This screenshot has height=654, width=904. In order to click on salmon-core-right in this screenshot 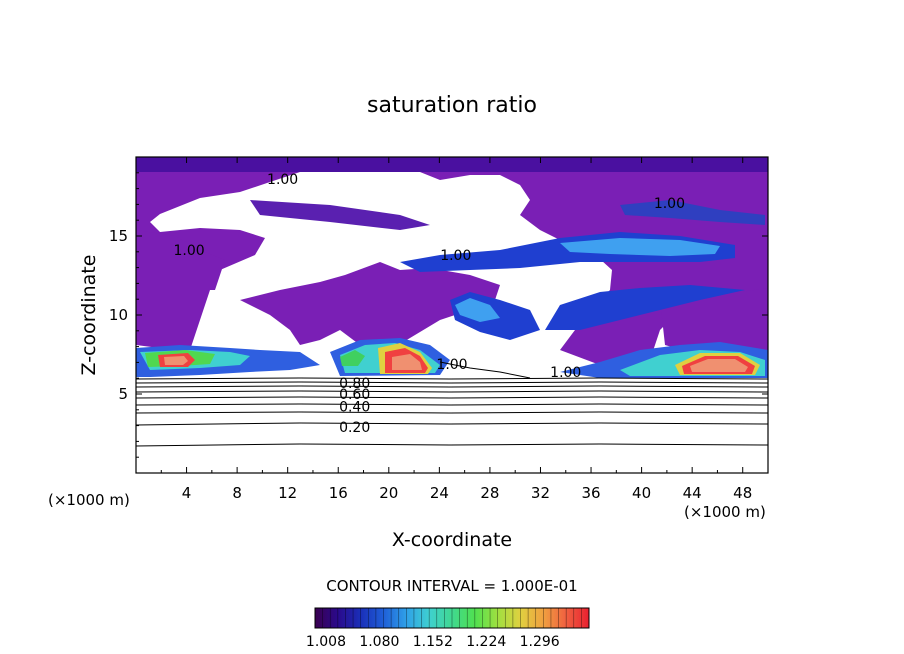, I will do `click(719, 365)`.